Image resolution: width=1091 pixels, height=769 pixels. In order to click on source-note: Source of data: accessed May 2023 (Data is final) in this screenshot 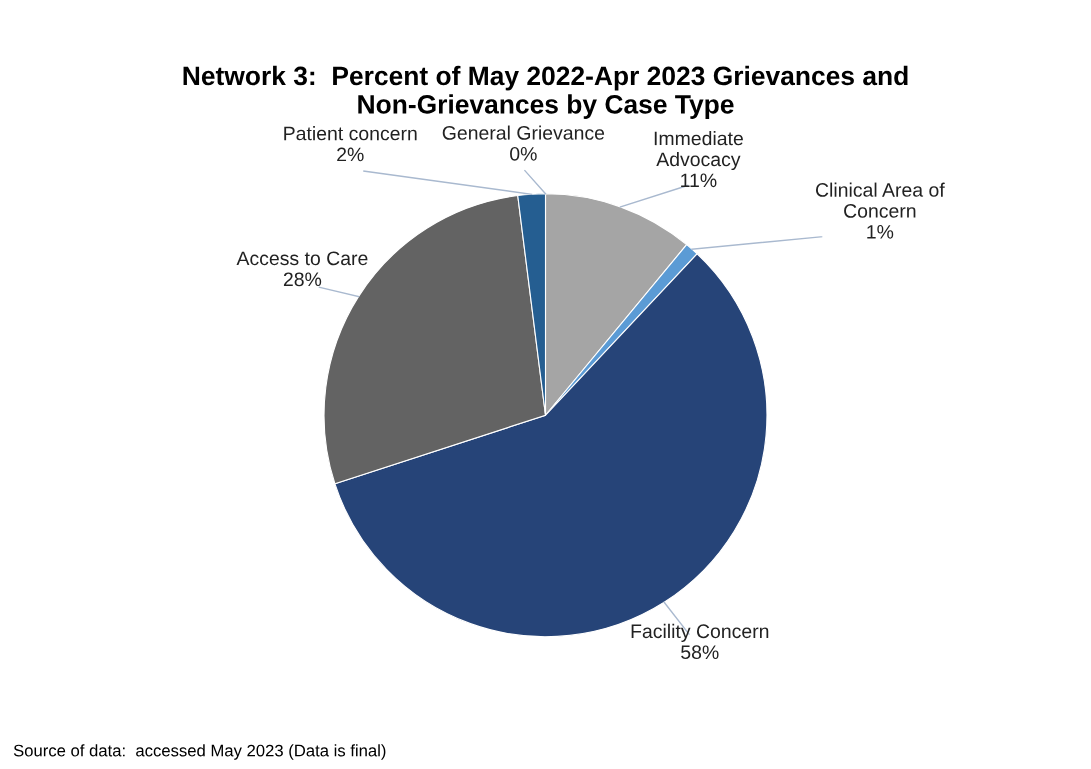, I will do `click(199, 752)`.